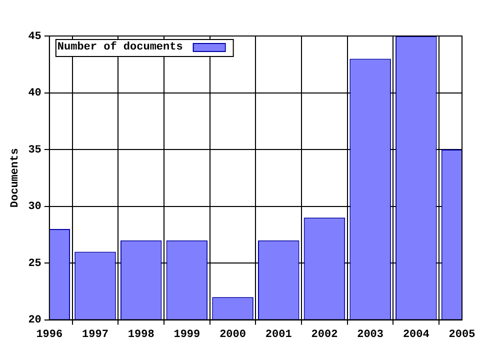  What do you see at coordinates (15, 178) in the screenshot?
I see `y-axis-title: Documents` at bounding box center [15, 178].